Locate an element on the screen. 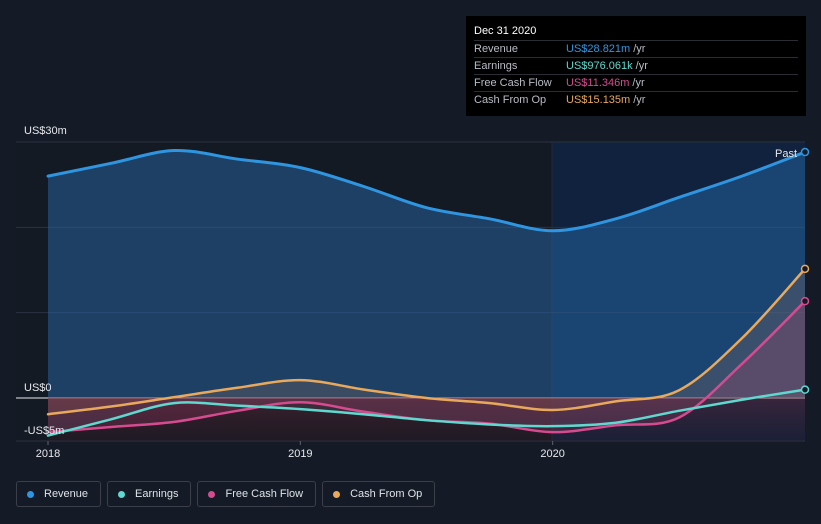 The image size is (821, 524). legend-label: Free Cash Flow is located at coordinates (264, 494).